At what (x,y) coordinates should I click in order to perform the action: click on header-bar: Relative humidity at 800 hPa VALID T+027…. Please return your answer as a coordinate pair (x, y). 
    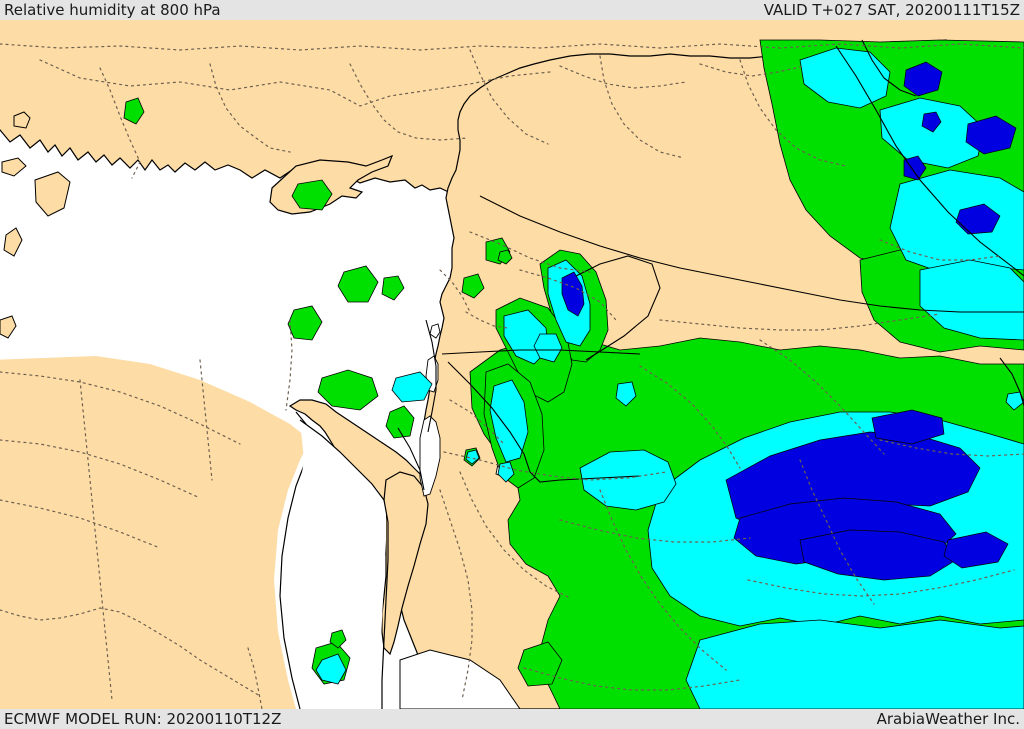
    Looking at the image, I should click on (512, 10).